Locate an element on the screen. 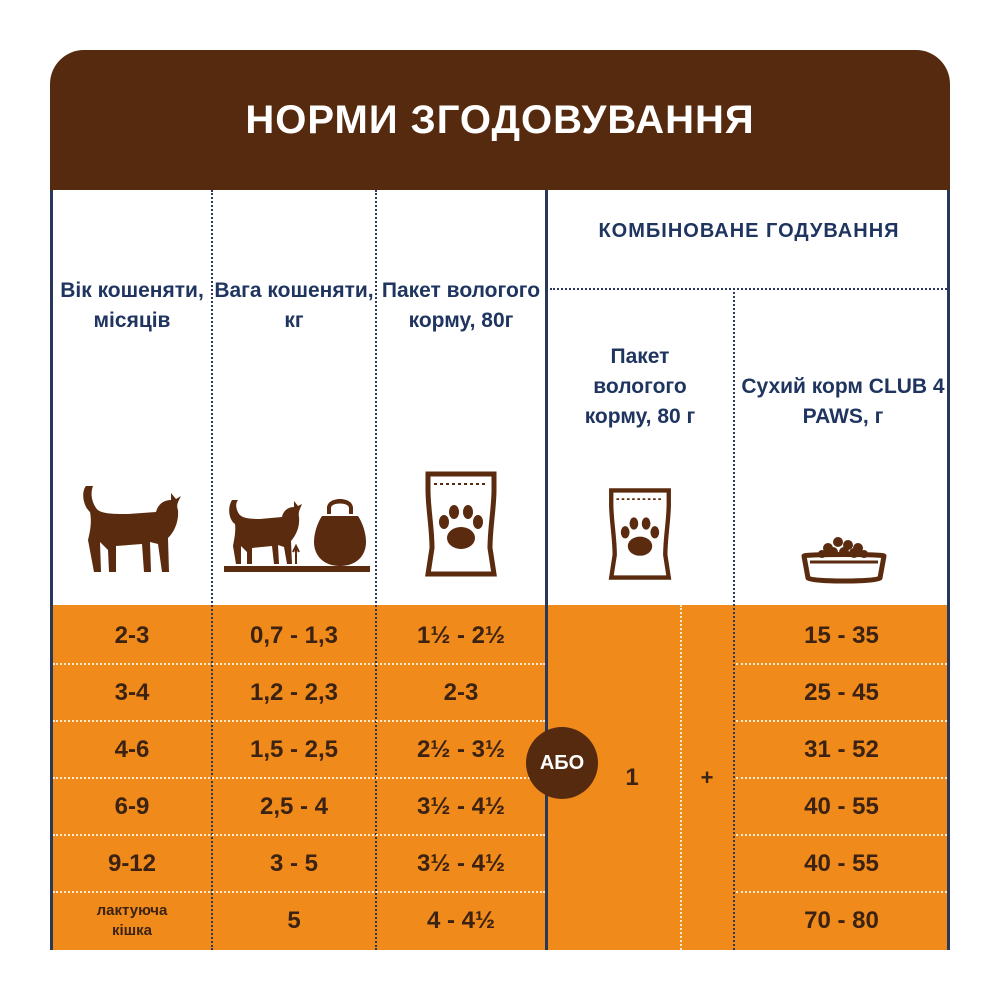 Image resolution: width=1000 pixels, height=1000 pixels. frame-right-border is located at coordinates (948, 570).